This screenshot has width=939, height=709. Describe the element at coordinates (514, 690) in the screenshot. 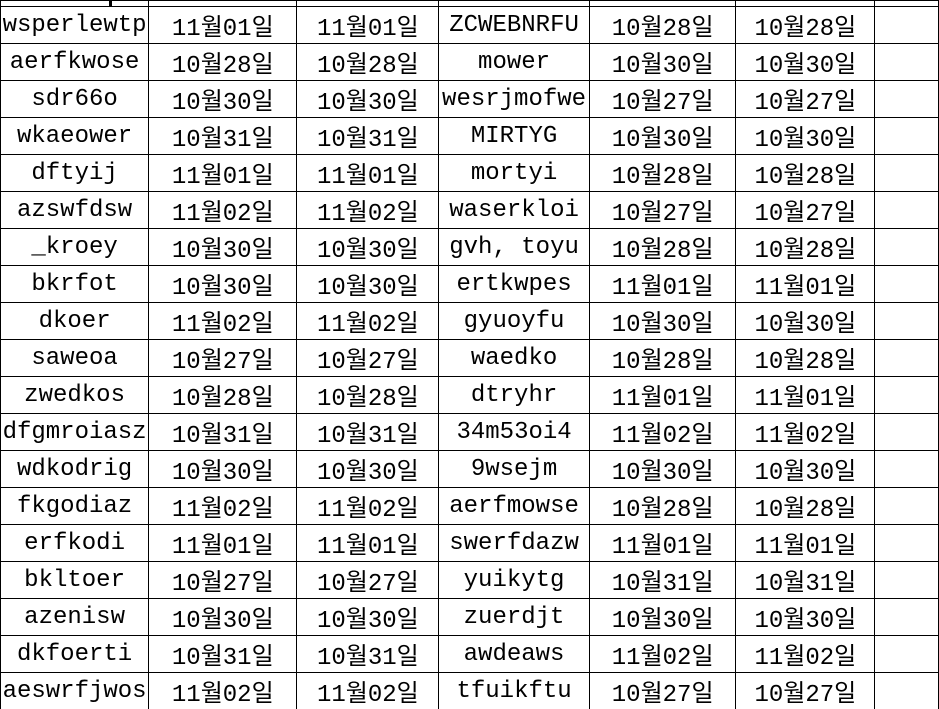

I see `cell-name-b: tfuikftu` at that location.